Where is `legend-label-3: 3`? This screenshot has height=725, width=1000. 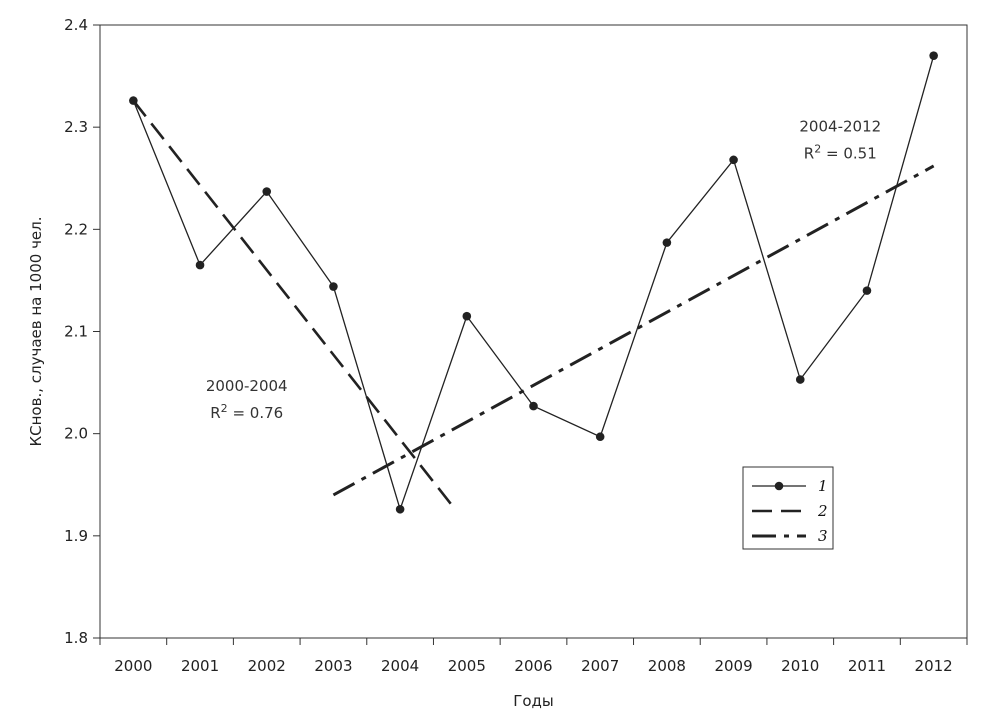
legend-label-3: 3 is located at coordinates (823, 536).